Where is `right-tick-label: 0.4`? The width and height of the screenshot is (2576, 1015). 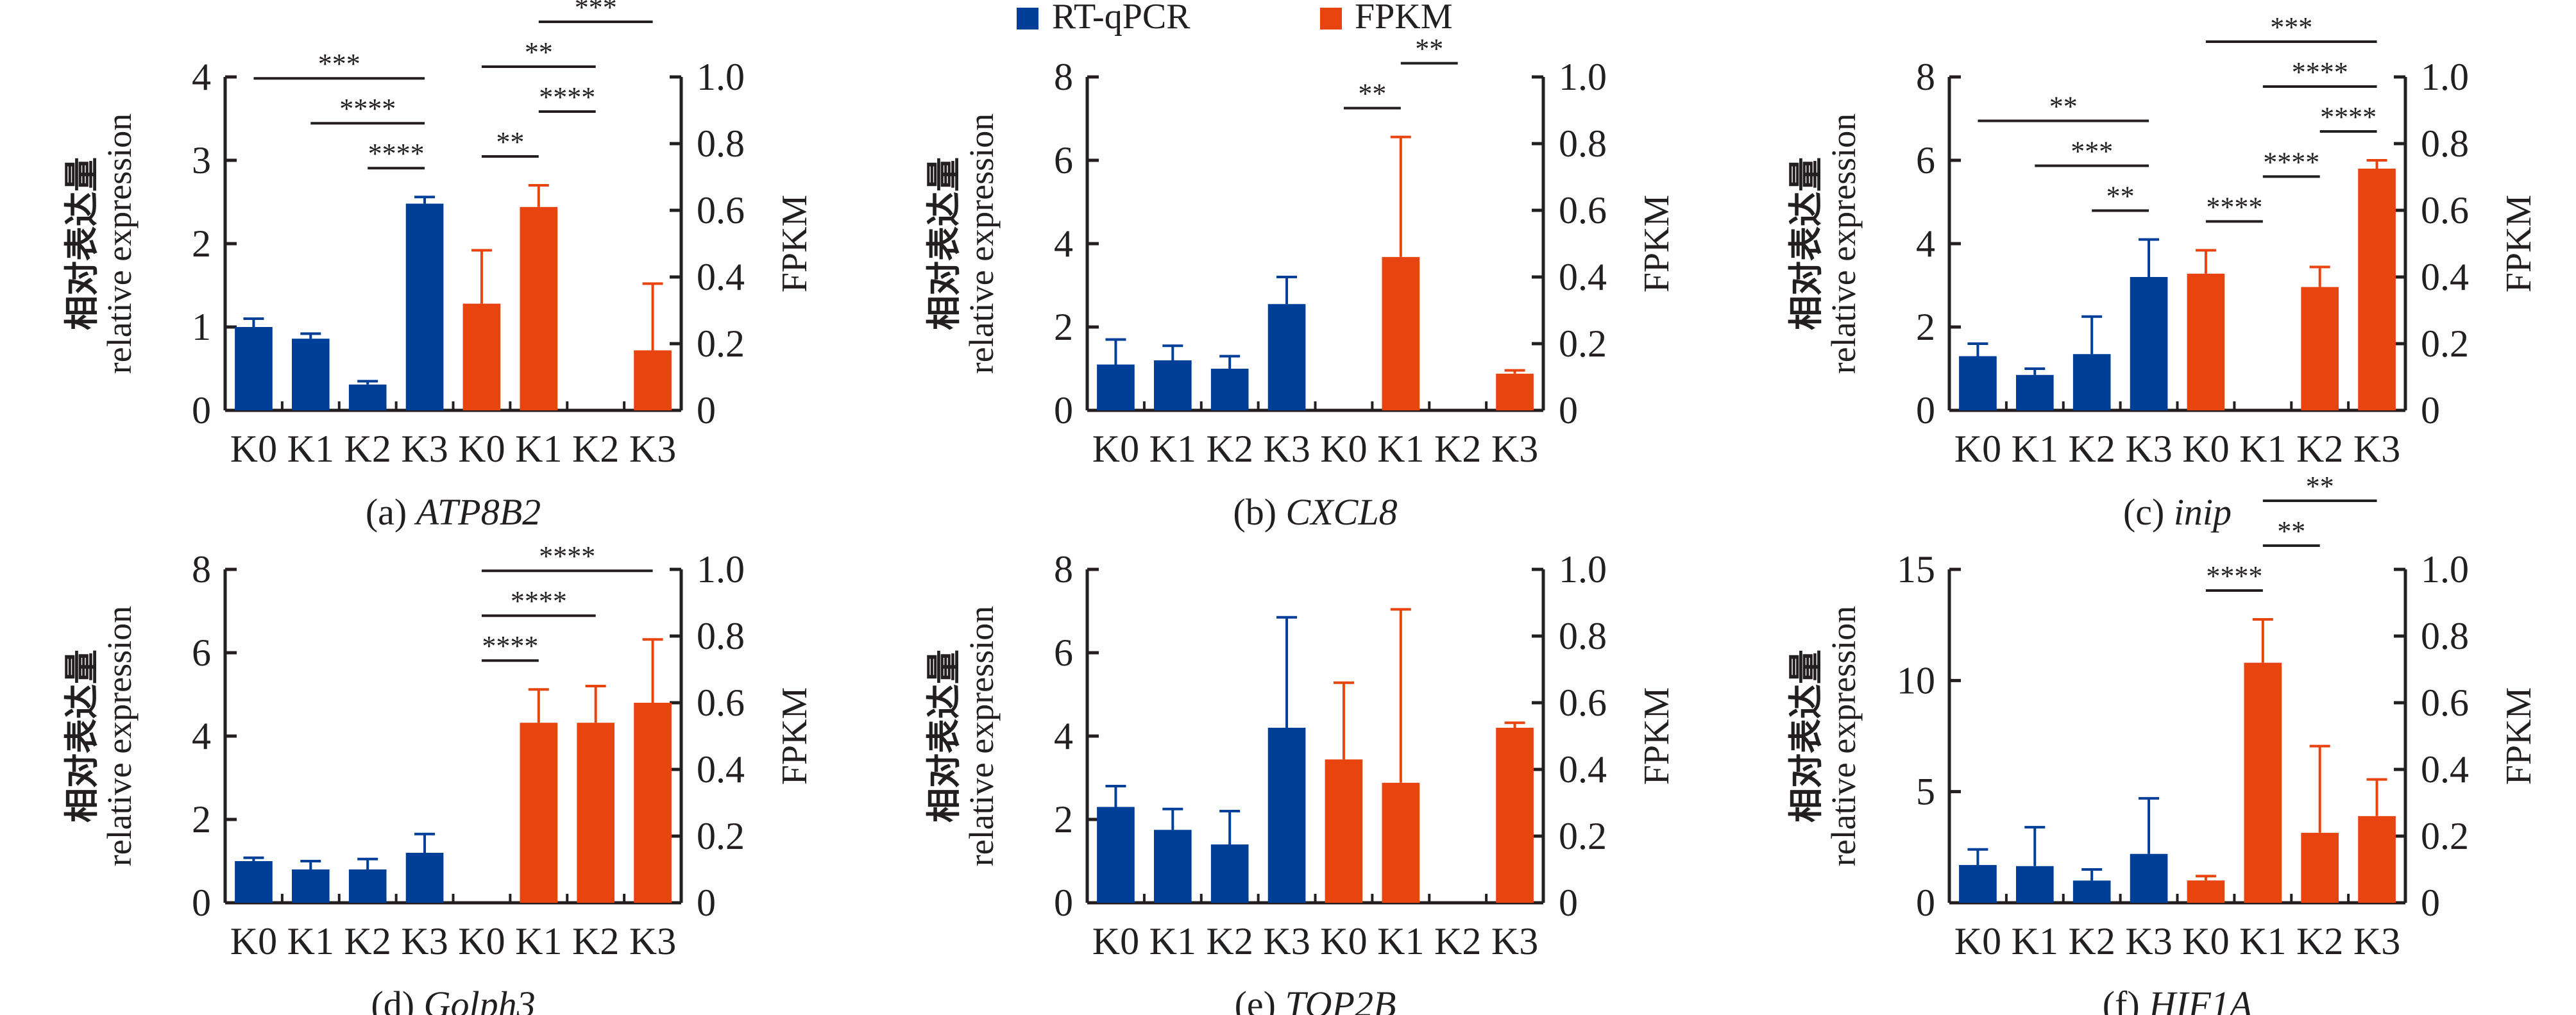
right-tick-label: 0.4 is located at coordinates (1583, 769).